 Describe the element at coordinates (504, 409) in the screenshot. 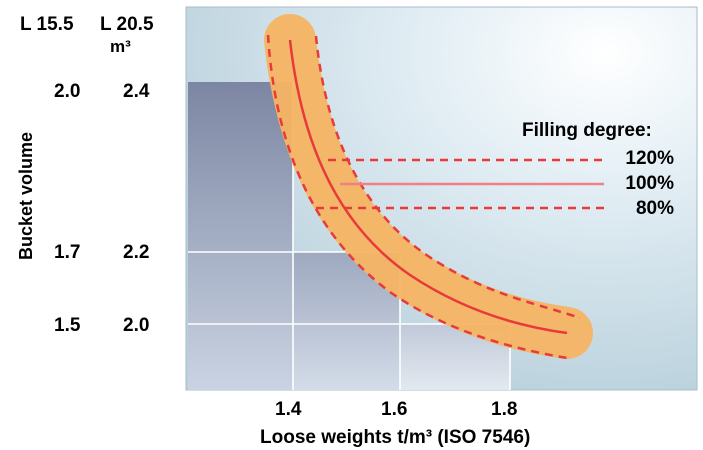

I see `x-tick: 1.8` at that location.